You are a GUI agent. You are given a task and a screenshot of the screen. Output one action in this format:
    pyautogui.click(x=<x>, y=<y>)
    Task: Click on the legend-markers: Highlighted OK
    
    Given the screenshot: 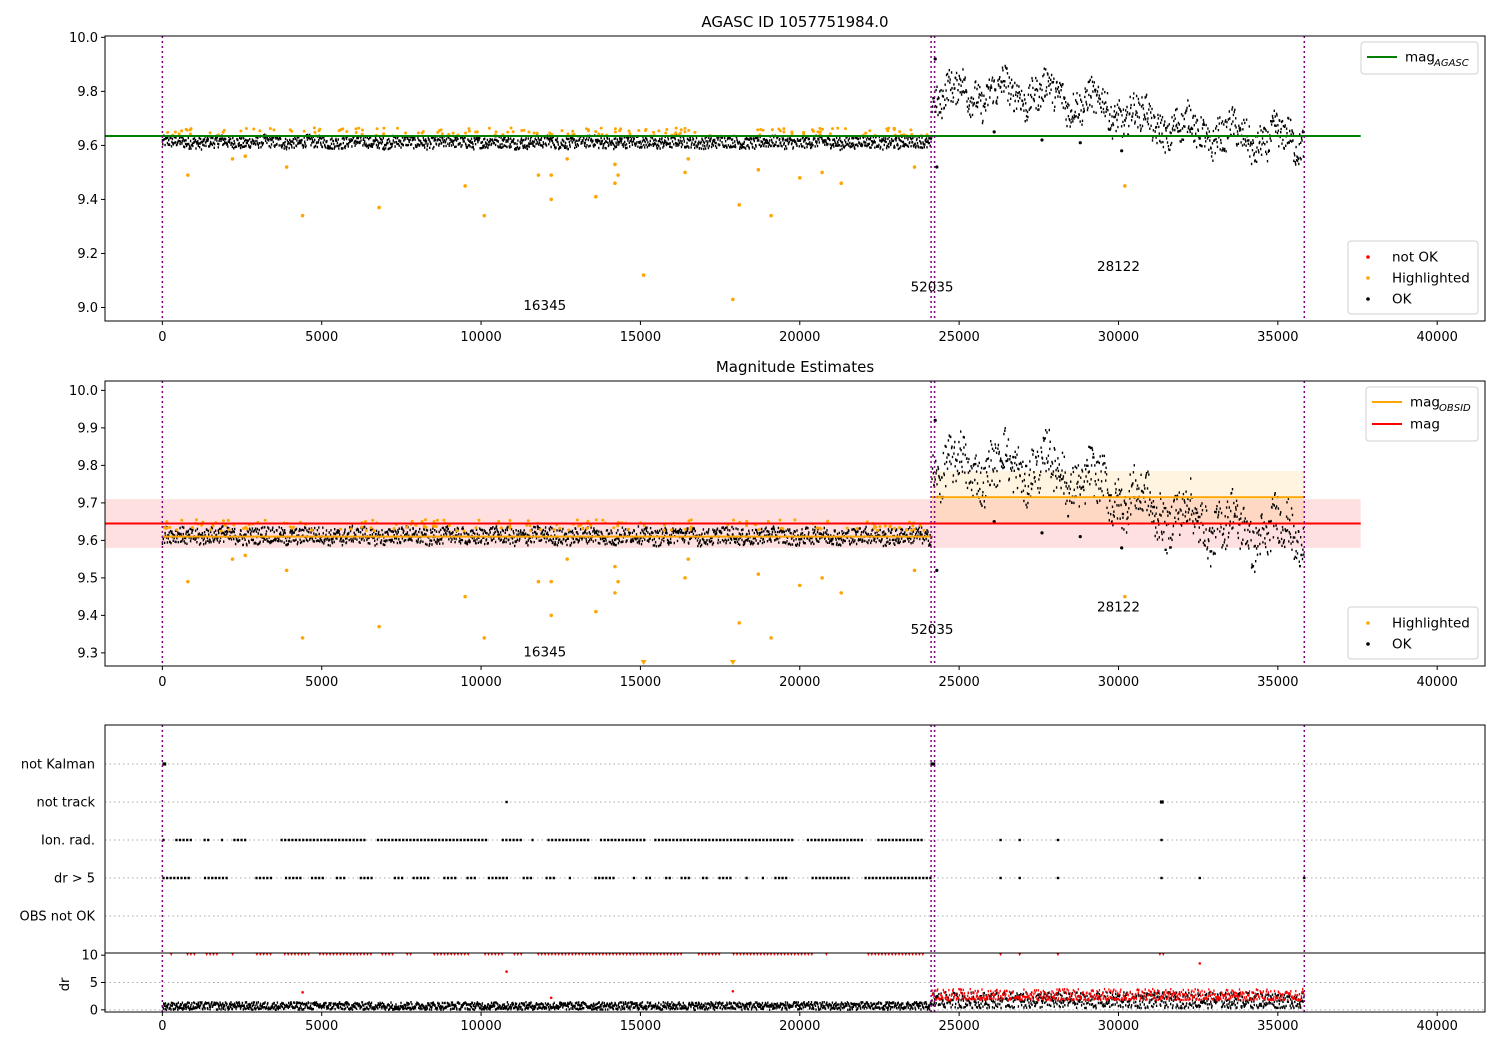 What is the action you would take?
    pyautogui.click(x=1413, y=633)
    